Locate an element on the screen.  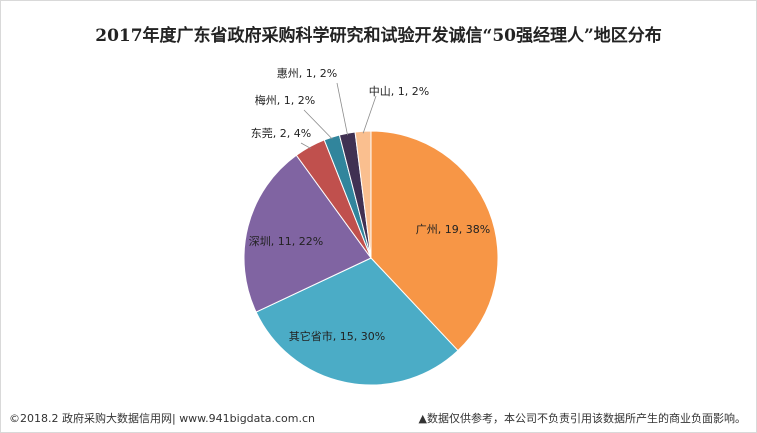
chart-title: 2017年度广东省政府采购科学研究和试验开发诚信“50强经理人”地区分布 is located at coordinates (378, 36).